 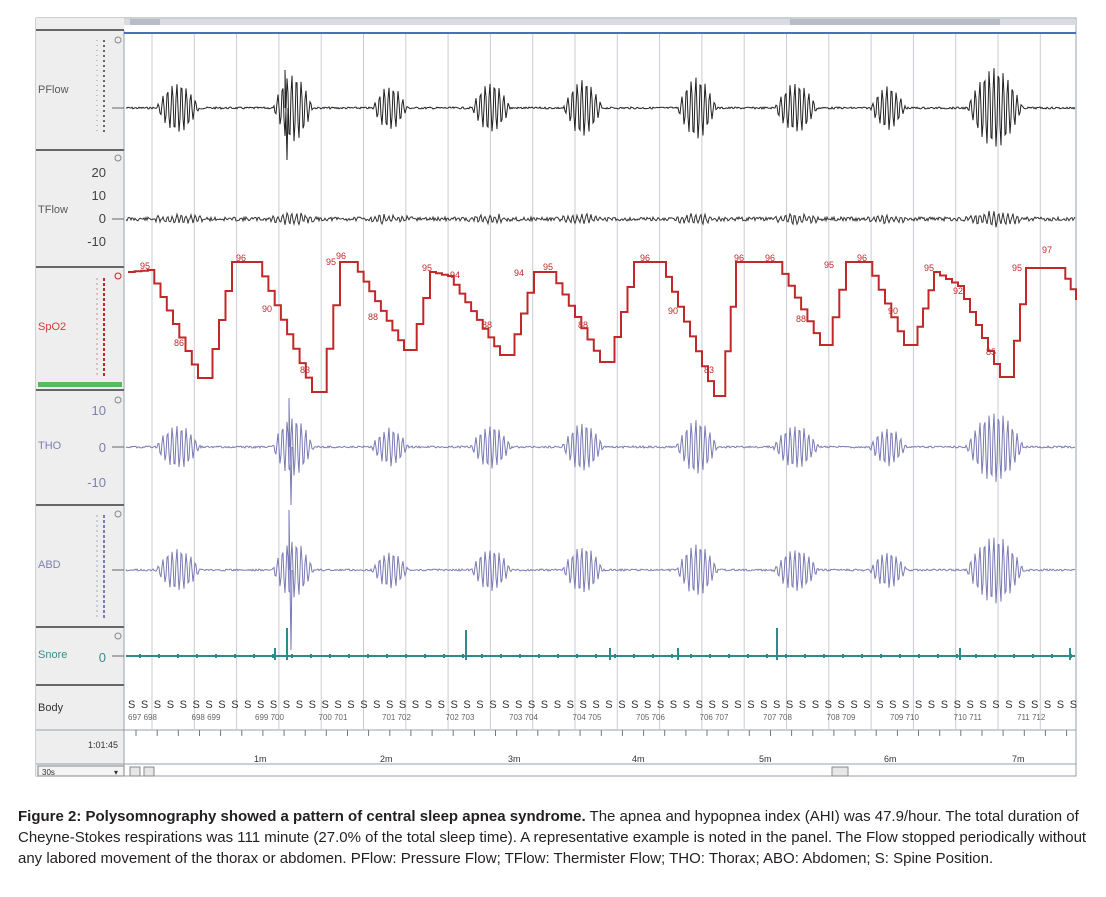 What do you see at coordinates (102, 657) in the screenshot?
I see `snore-scale-0: 0` at bounding box center [102, 657].